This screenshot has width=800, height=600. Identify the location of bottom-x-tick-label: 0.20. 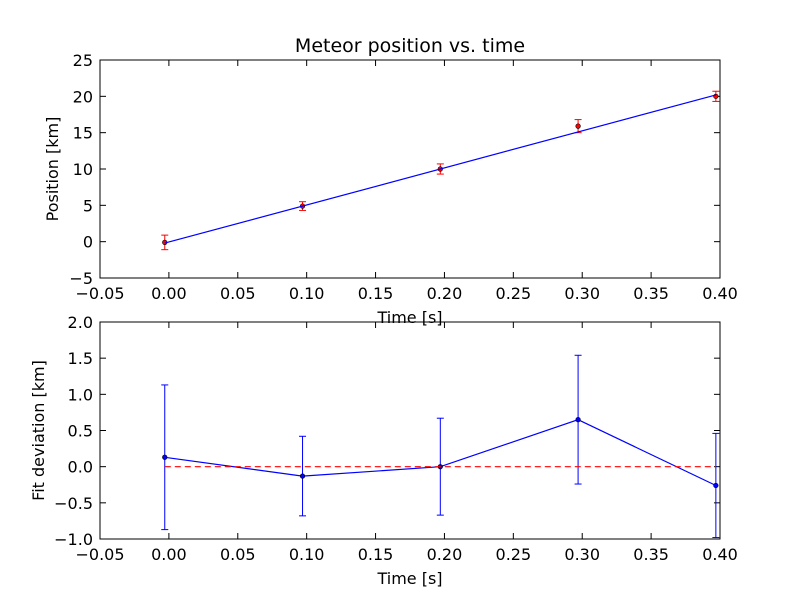
(445, 554).